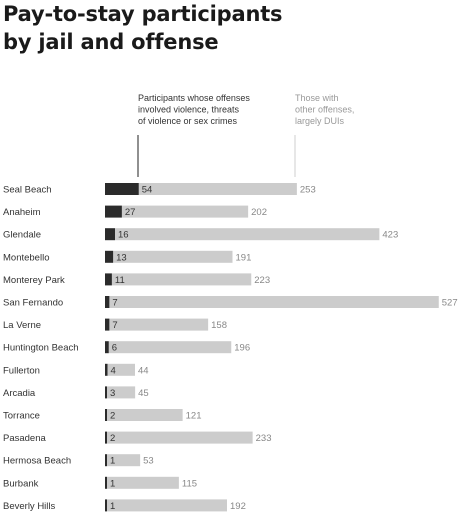  What do you see at coordinates (244, 257) in the screenshot?
I see `value-label-other: 191` at bounding box center [244, 257].